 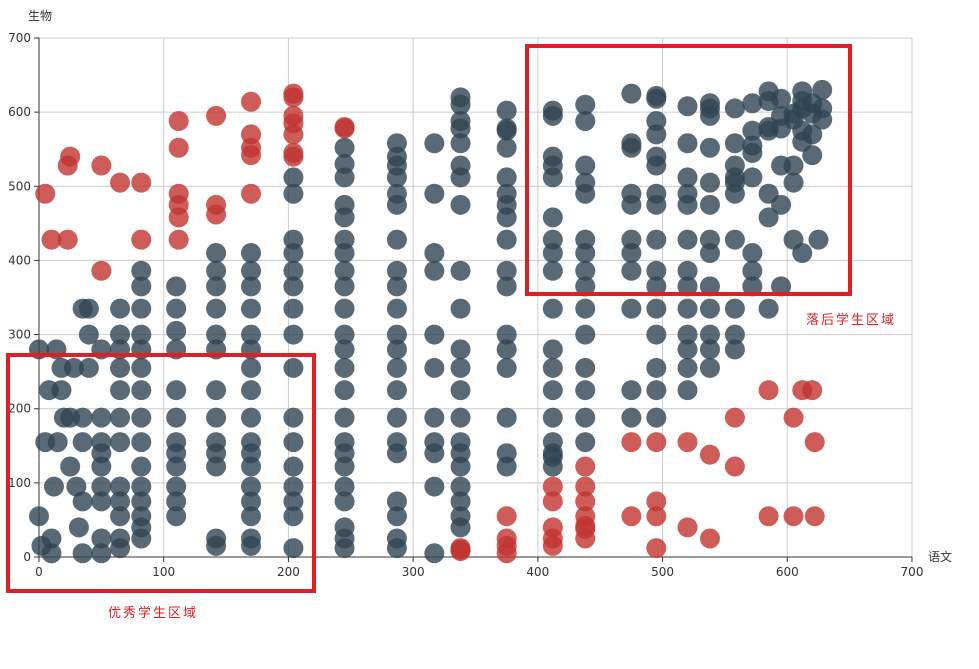 What do you see at coordinates (153, 613) in the screenshot?
I see `excellent-region-label: 优秀学生区域` at bounding box center [153, 613].